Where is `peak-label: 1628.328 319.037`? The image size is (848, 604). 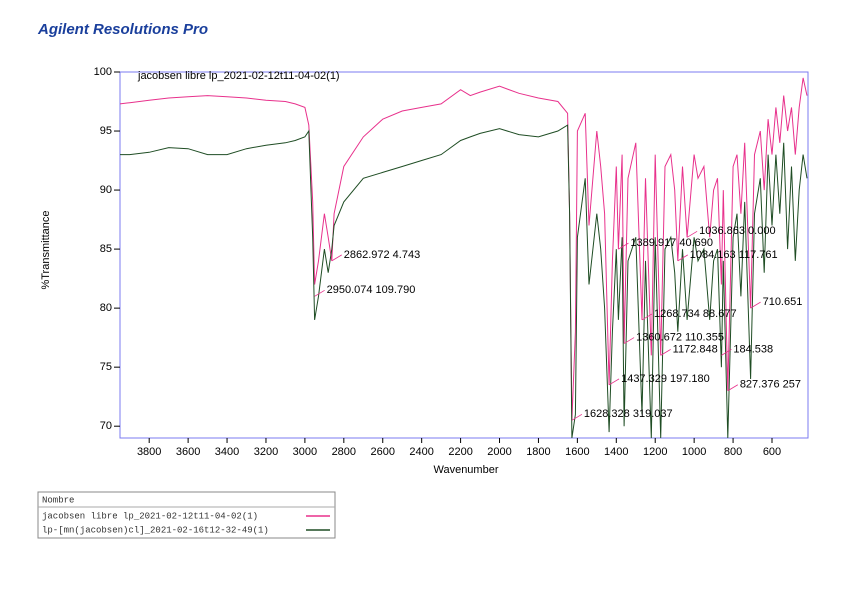
peak-label: 1628.328 319.037 is located at coordinates (628, 414).